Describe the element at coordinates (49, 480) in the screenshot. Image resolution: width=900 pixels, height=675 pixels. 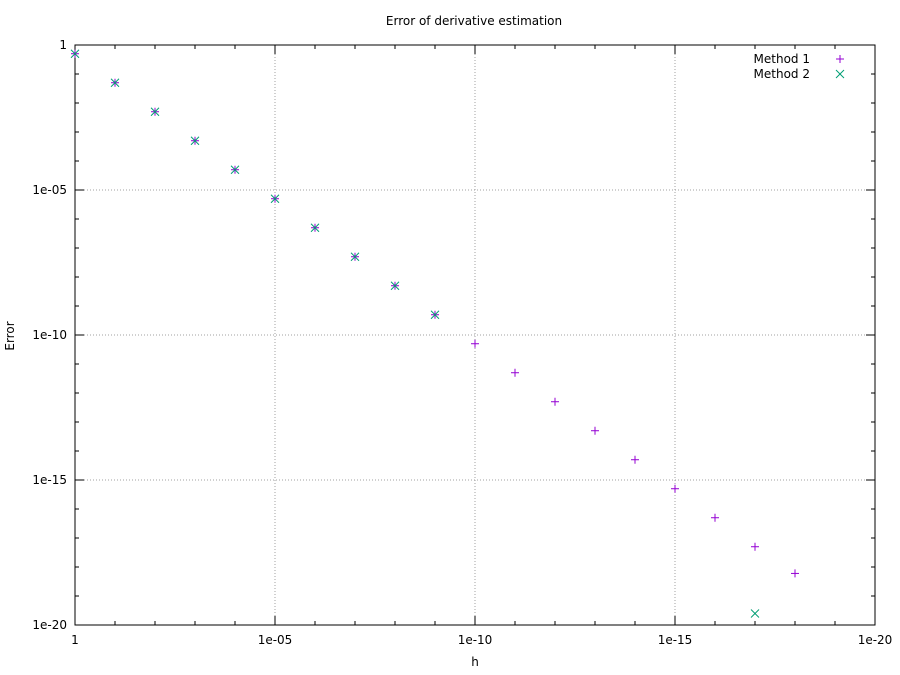
I see `y-tick-label: 1e-15` at that location.